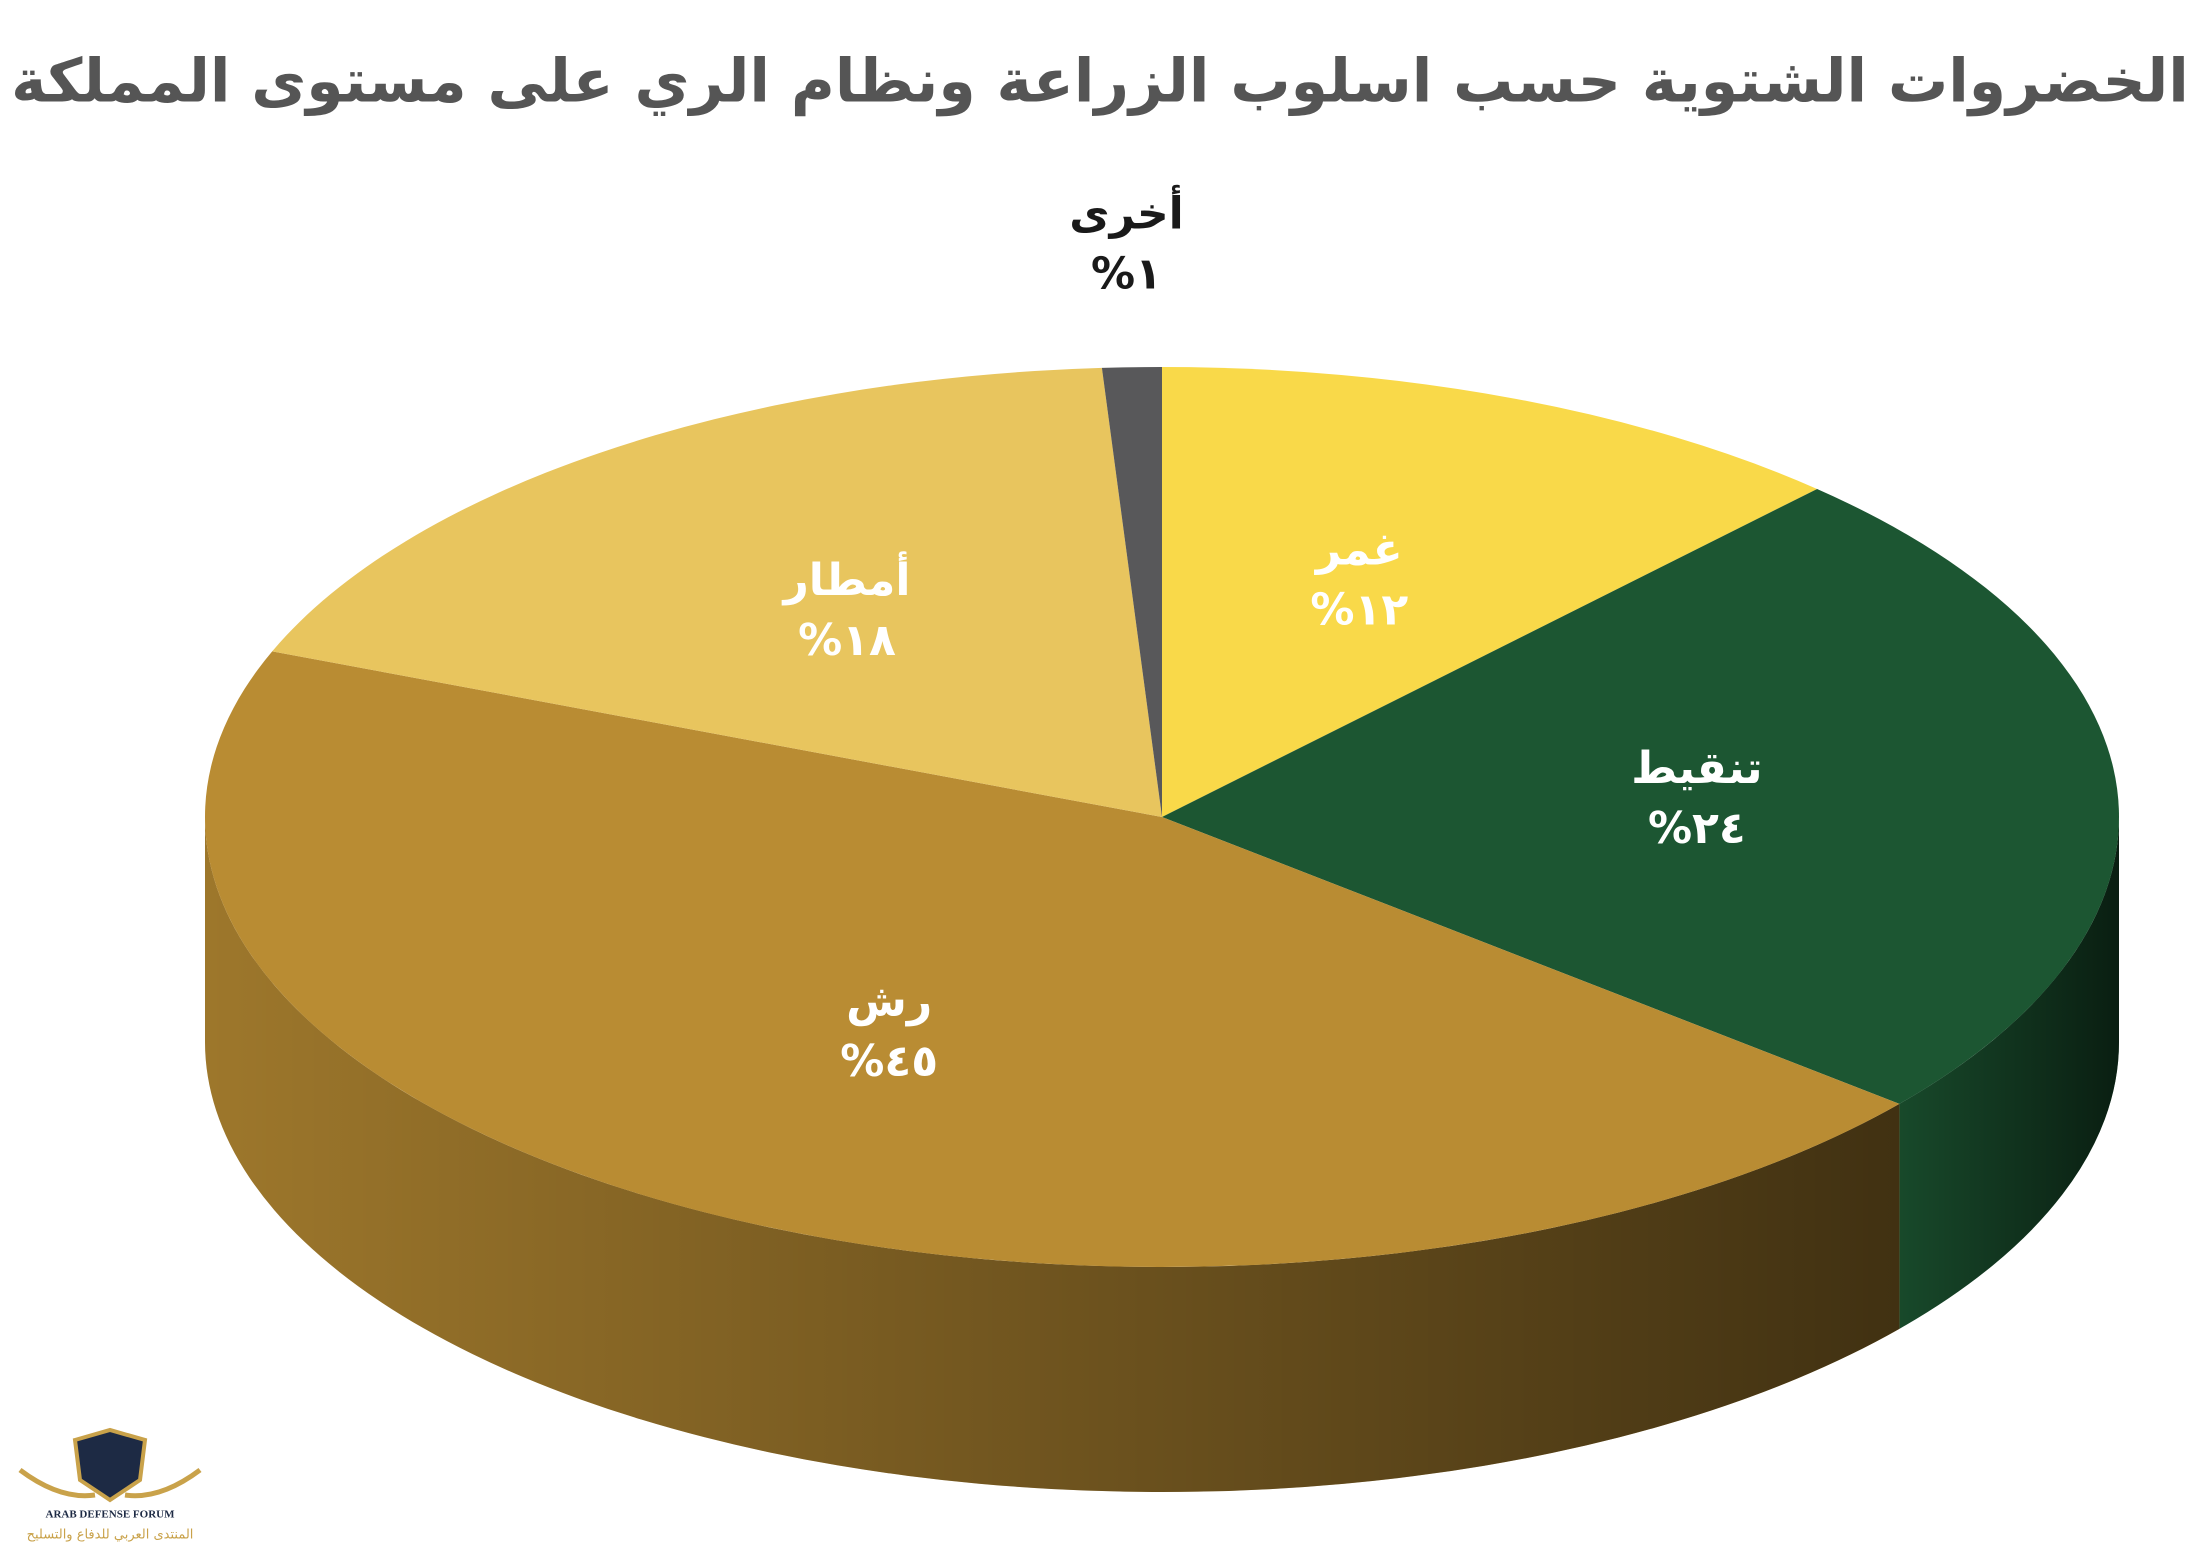 This screenshot has height=1558, width=2208. I want to click on logo-text-ar: المنتدى العربي للدفاع والتسليح, so click(110, 1535).